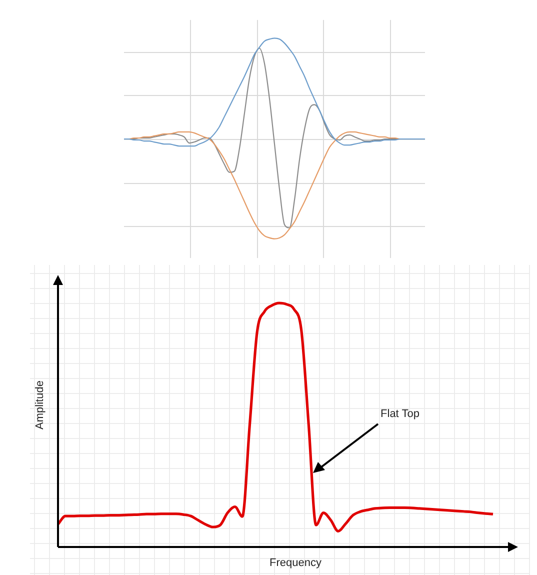 Image resolution: width=537 pixels, height=575 pixels. What do you see at coordinates (400, 414) in the screenshot?
I see `annotation: Flat Top` at bounding box center [400, 414].